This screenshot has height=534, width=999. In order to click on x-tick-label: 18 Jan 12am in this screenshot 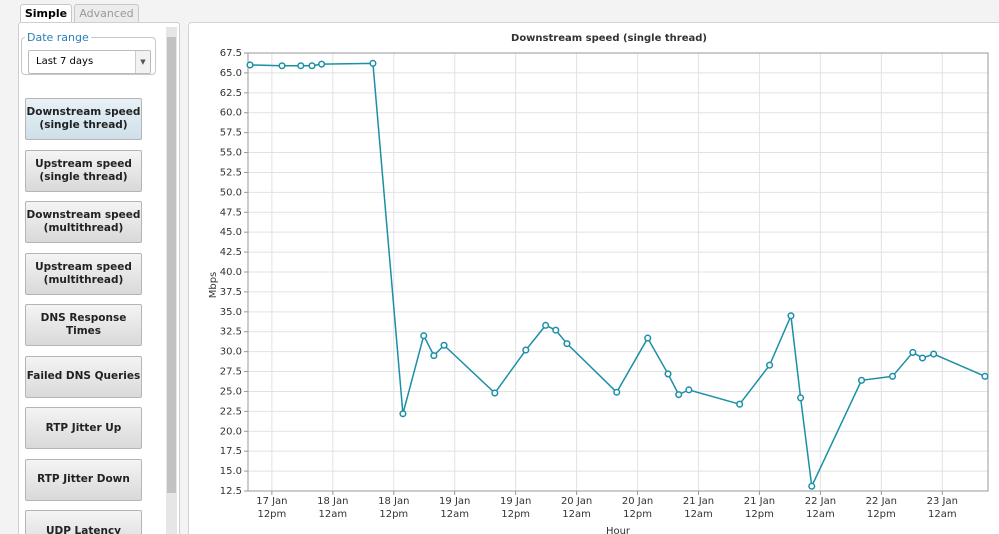, I will do `click(332, 508)`.